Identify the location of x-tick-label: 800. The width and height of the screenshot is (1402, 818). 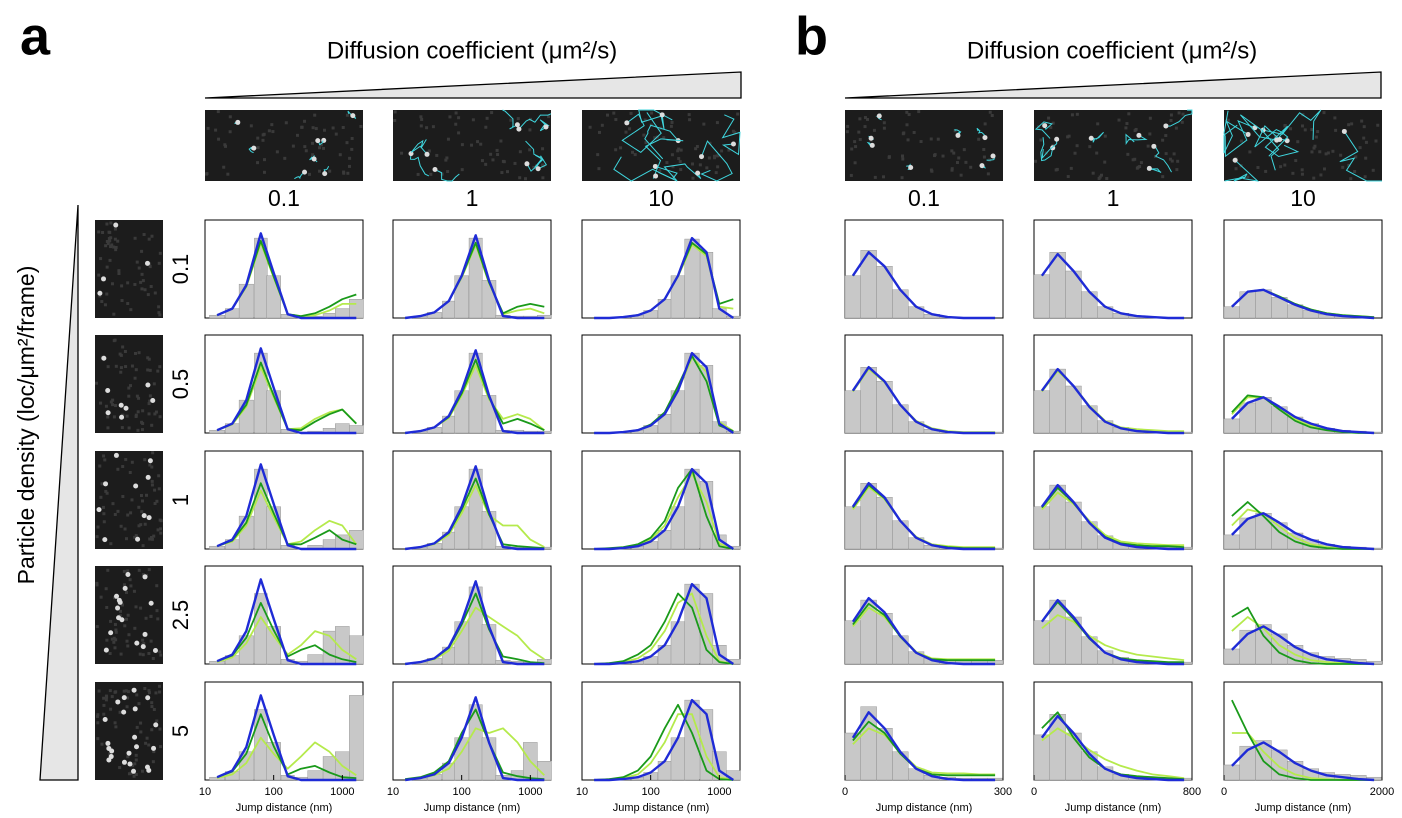
(1192, 792).